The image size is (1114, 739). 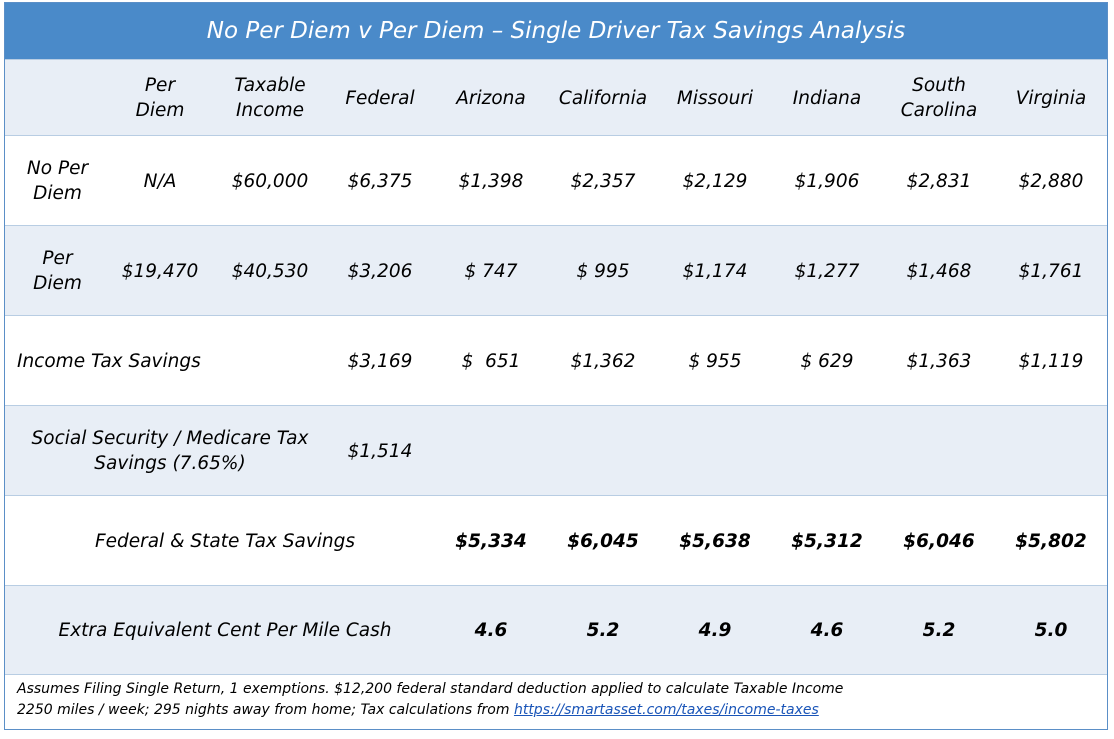 What do you see at coordinates (715, 271) in the screenshot?
I see `missouri-value: $1,174` at bounding box center [715, 271].